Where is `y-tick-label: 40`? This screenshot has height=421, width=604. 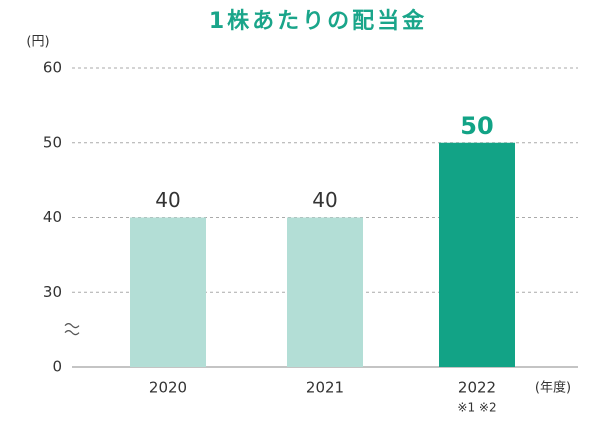 y-tick-label: 40 is located at coordinates (52, 217).